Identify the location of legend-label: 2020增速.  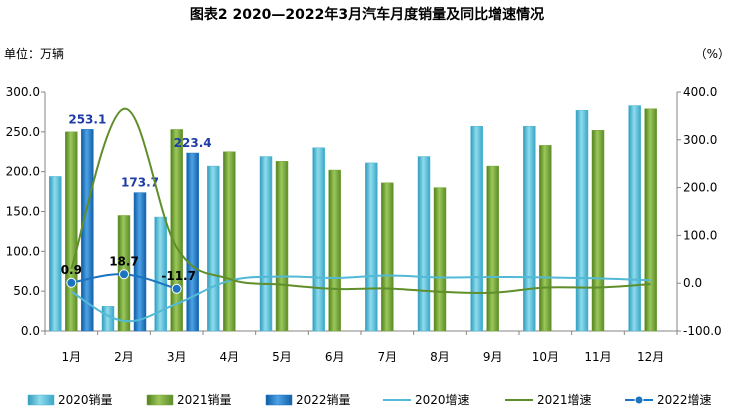
(442, 400).